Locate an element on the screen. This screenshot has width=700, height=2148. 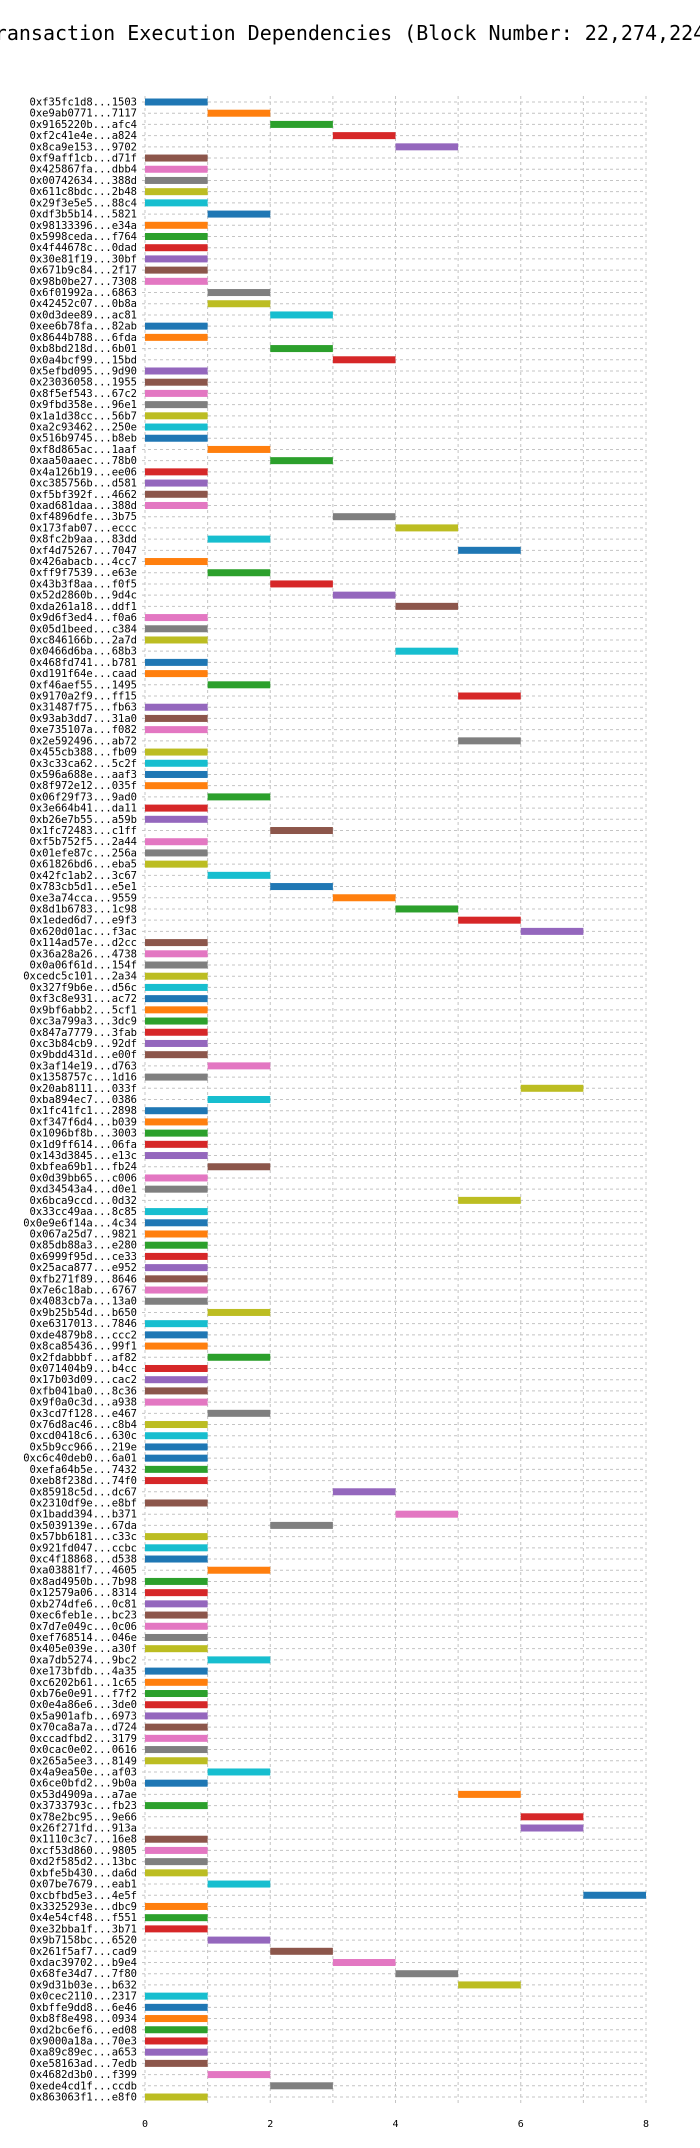
y-tick-label: 0xbffe9dd8...6e46 is located at coordinates (83, 2008).